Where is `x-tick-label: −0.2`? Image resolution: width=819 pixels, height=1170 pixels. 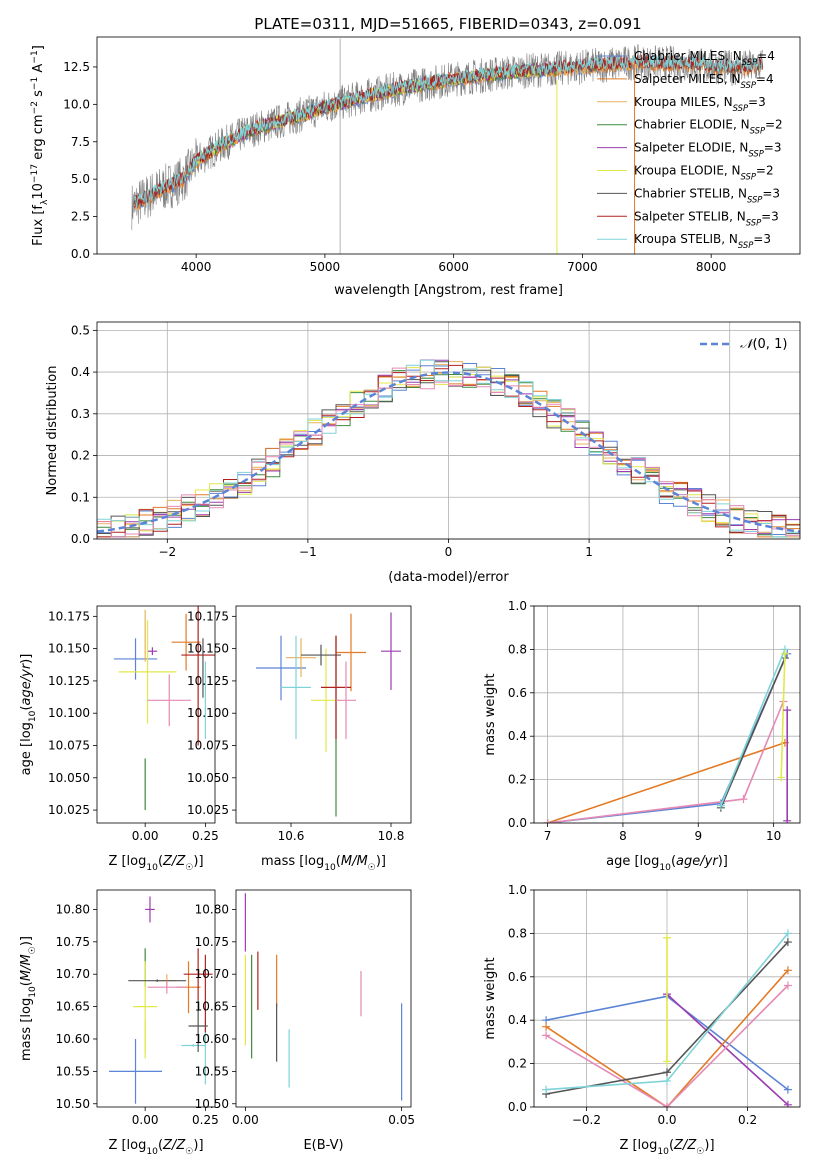 x-tick-label: −0.2 is located at coordinates (586, 1120).